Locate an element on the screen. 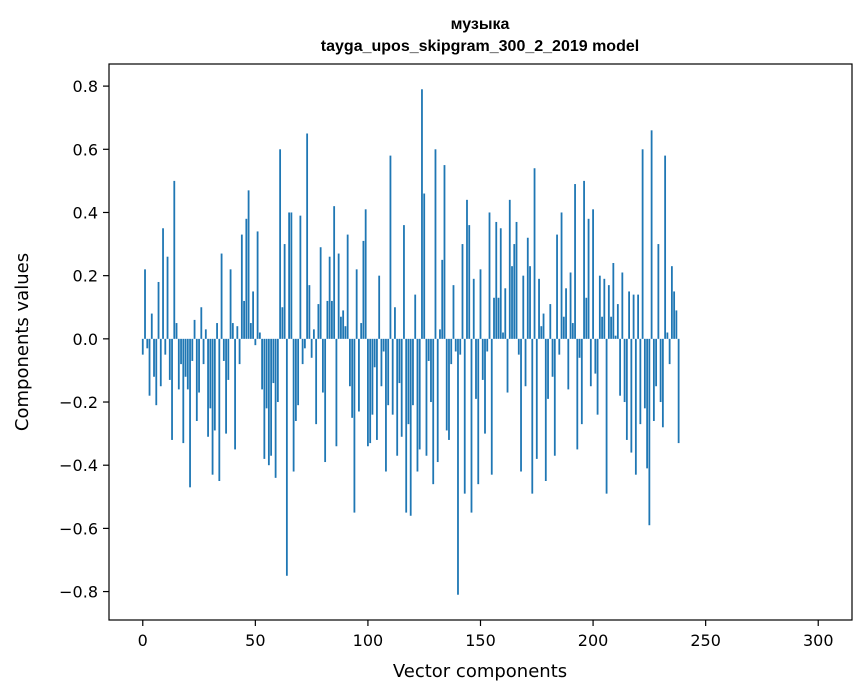  y-tick-label: −0.4 is located at coordinates (78, 465).